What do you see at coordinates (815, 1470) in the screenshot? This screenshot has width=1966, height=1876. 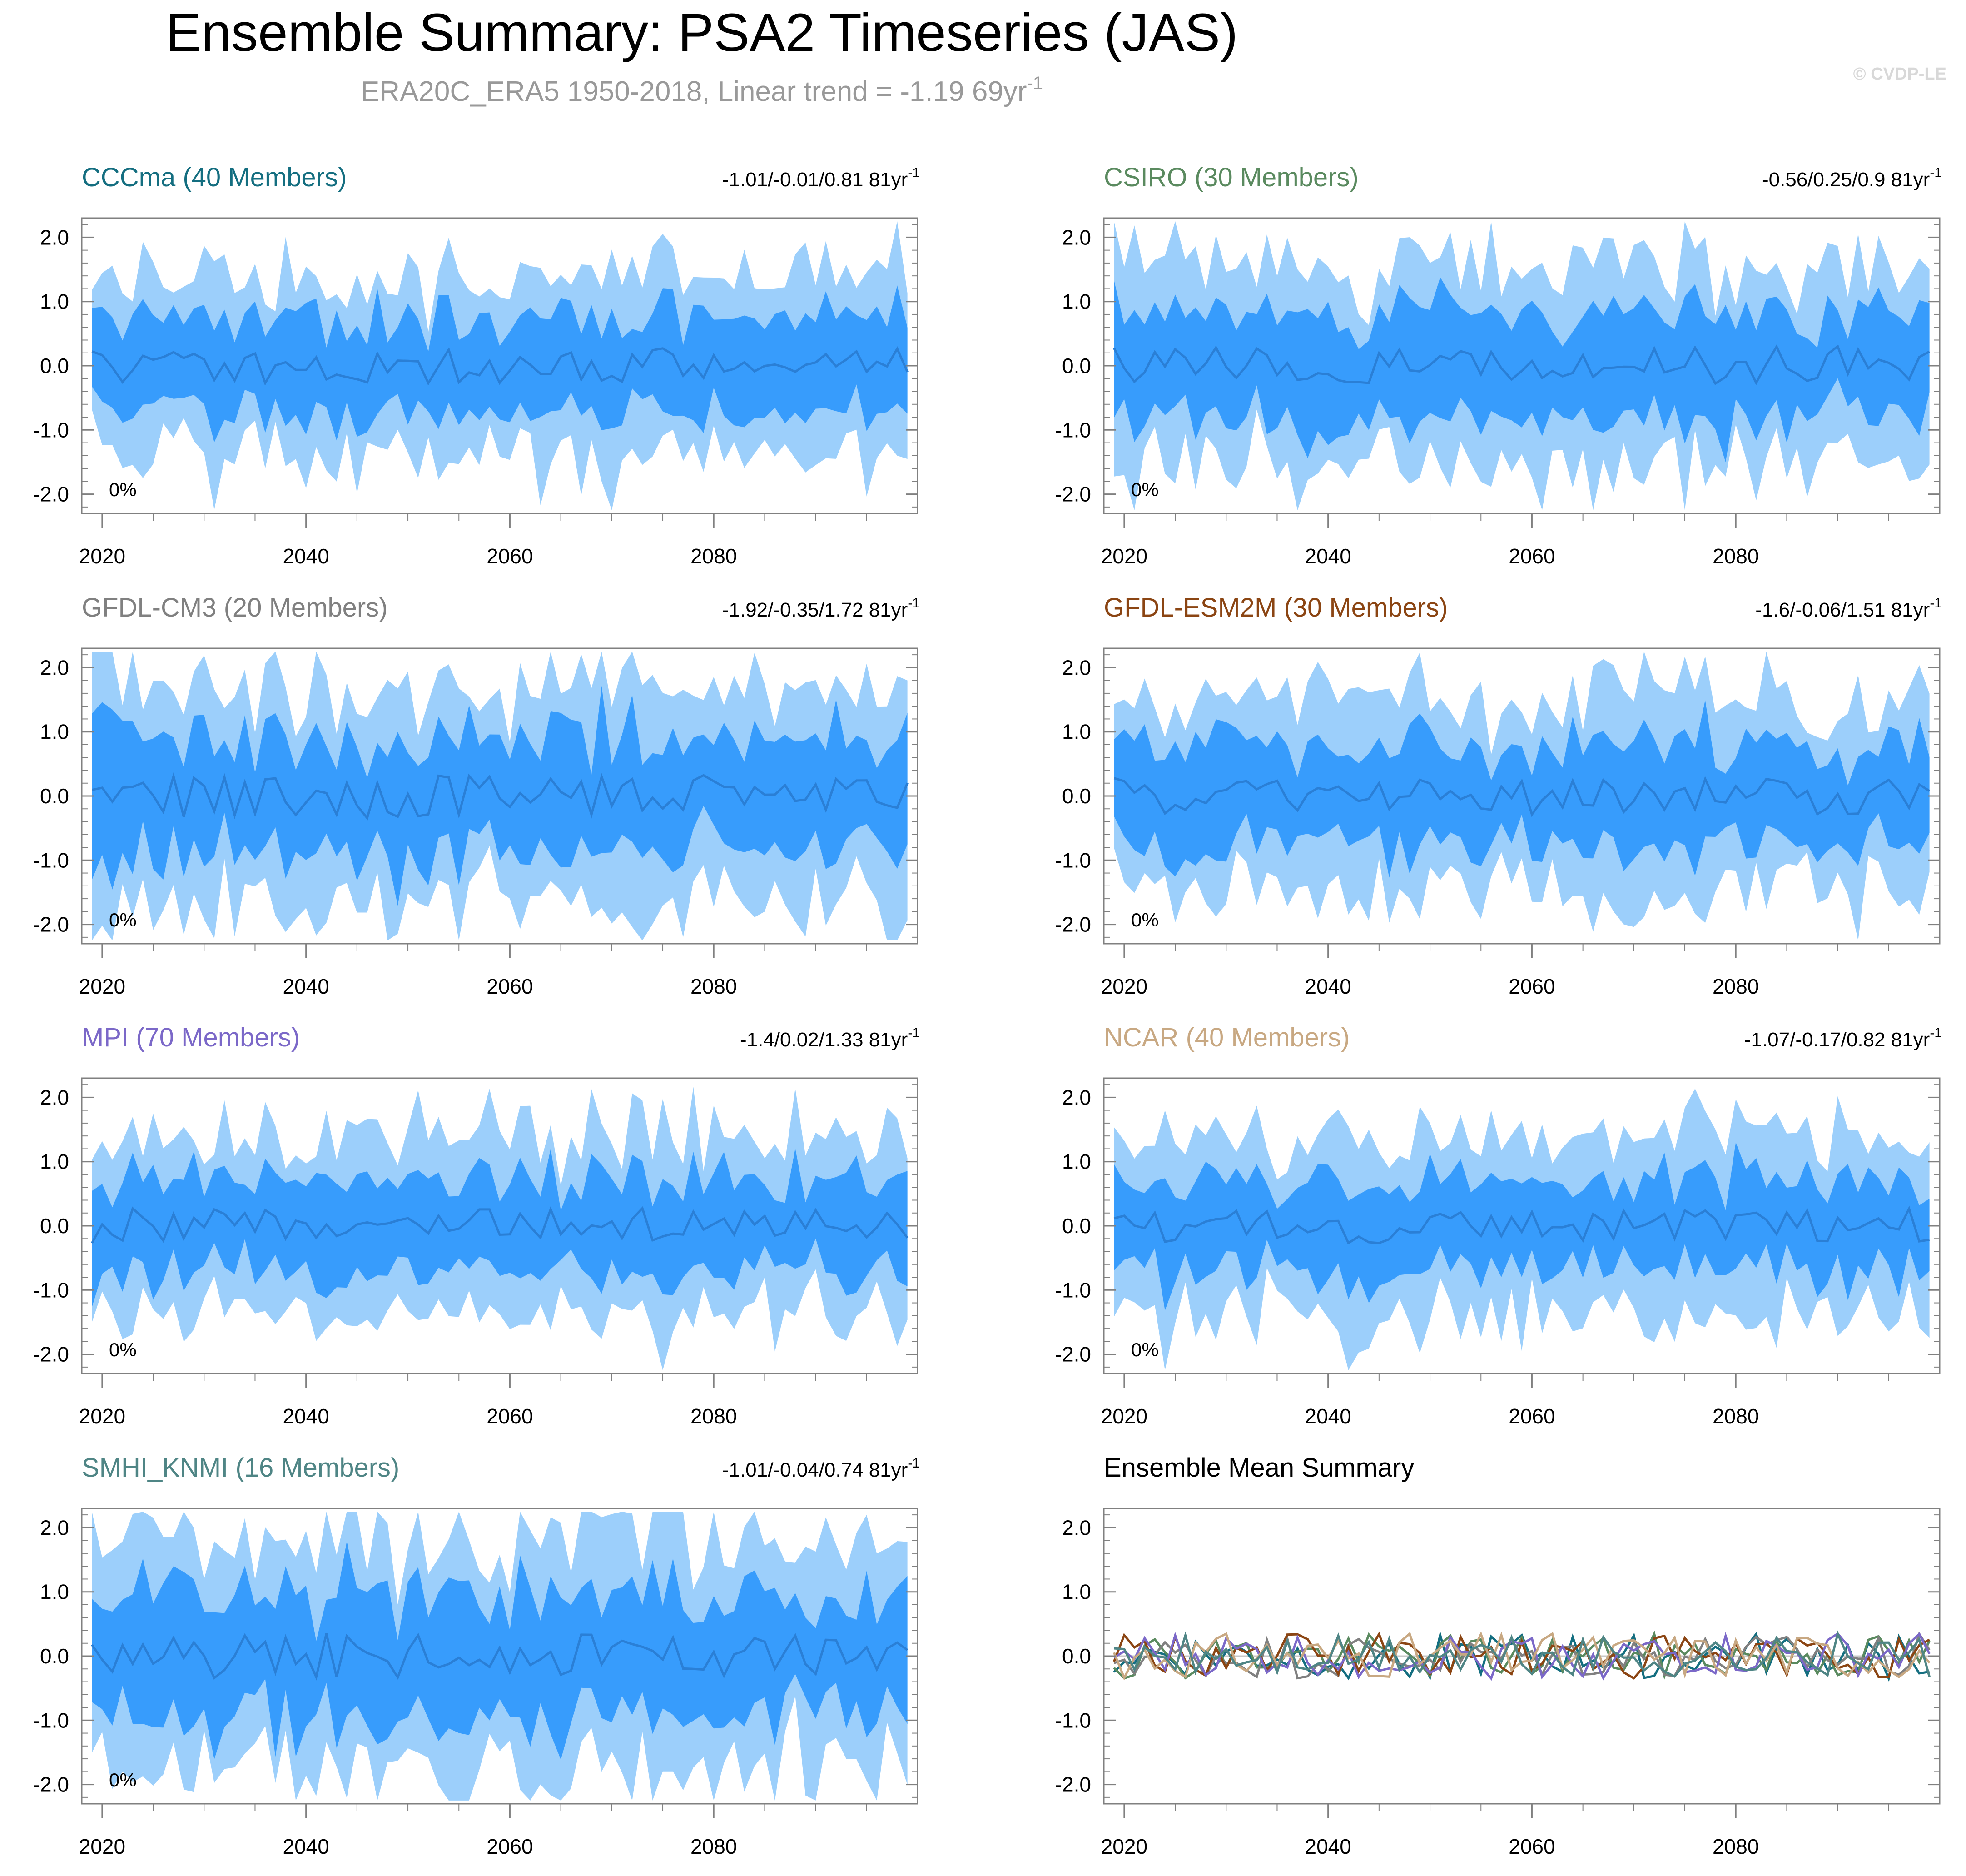 I see `trend-value: -1.01/-0.04/0.74 81yr` at bounding box center [815, 1470].